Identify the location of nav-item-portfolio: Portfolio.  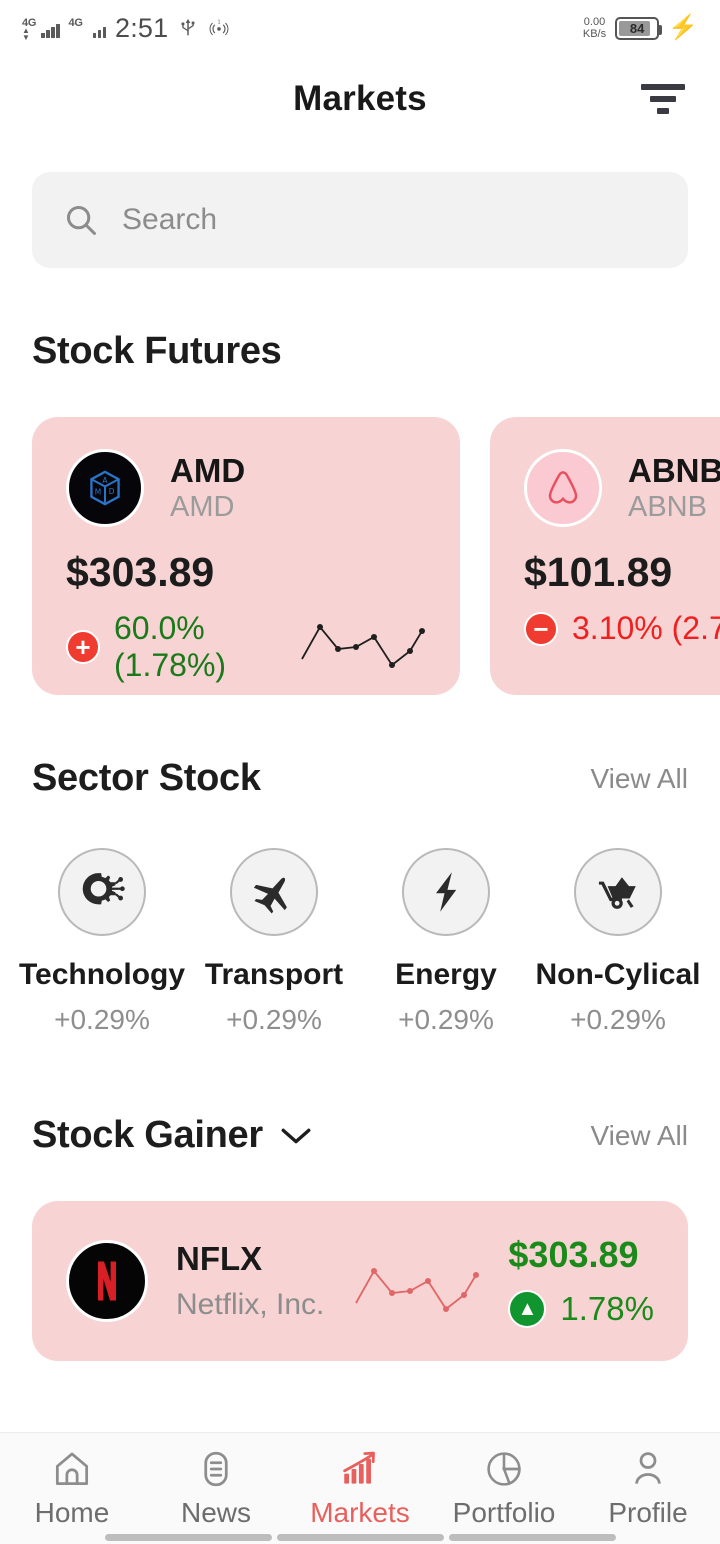
(504, 1488).